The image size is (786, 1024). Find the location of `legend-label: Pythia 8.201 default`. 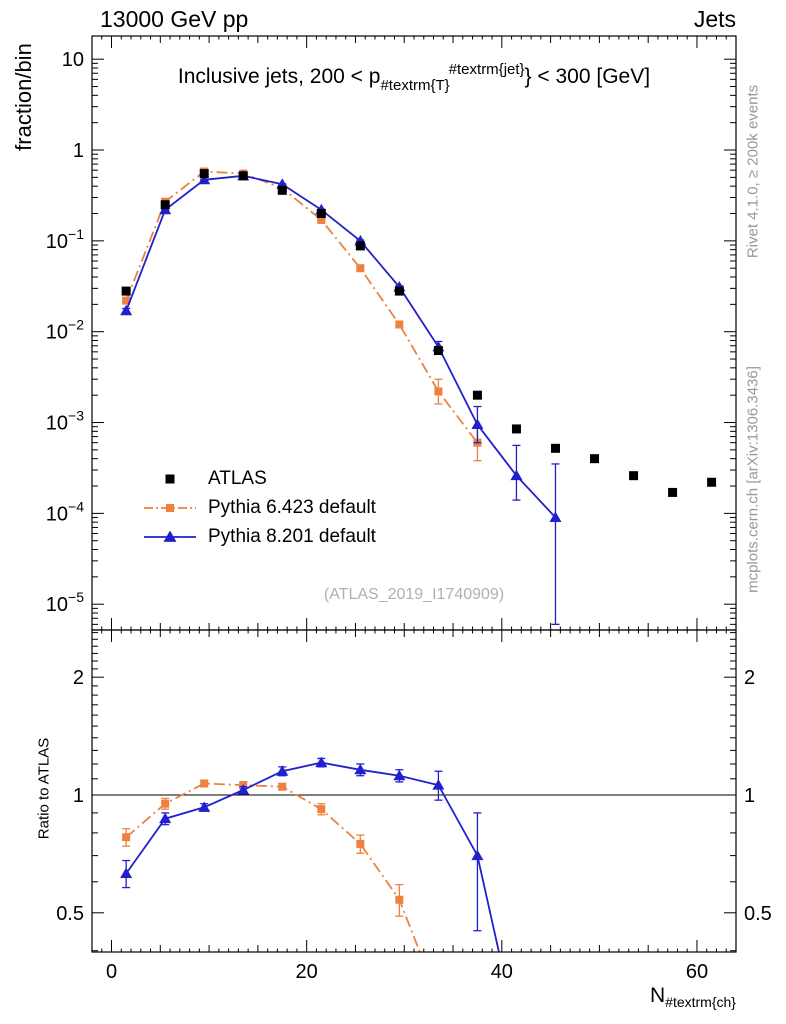

legend-label: Pythia 8.201 default is located at coordinates (292, 536).